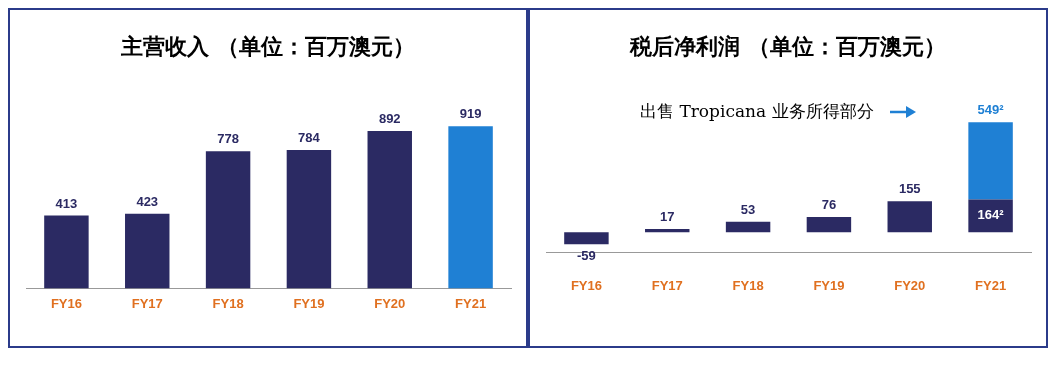 This screenshot has height=372, width=1056. I want to click on data-label: 76, so click(829, 205).